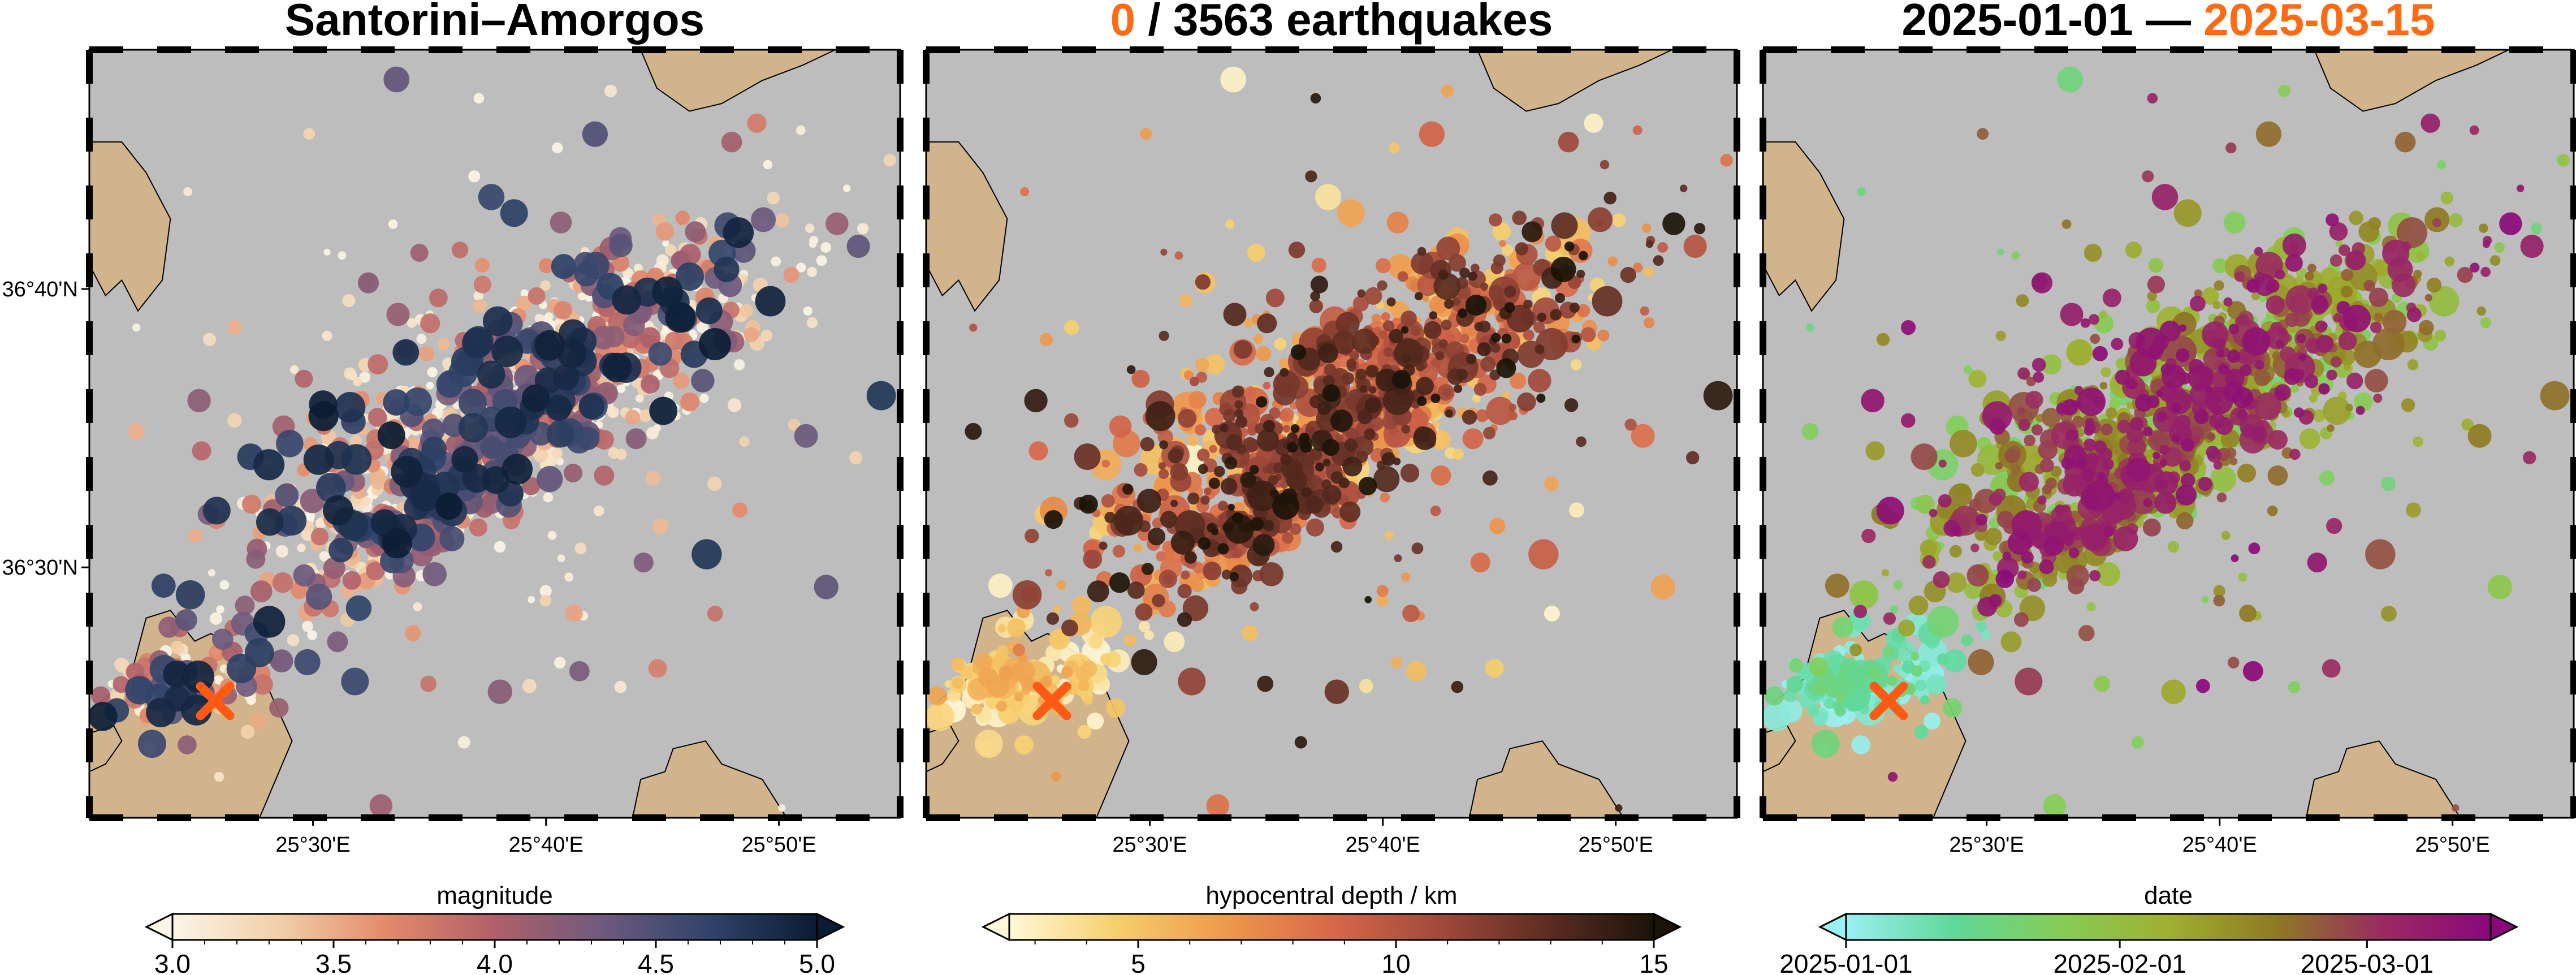 The height and width of the screenshot is (975, 2576). Describe the element at coordinates (2119, 962) in the screenshot. I see `colorbar-tick-label: 2025-02-01` at that location.